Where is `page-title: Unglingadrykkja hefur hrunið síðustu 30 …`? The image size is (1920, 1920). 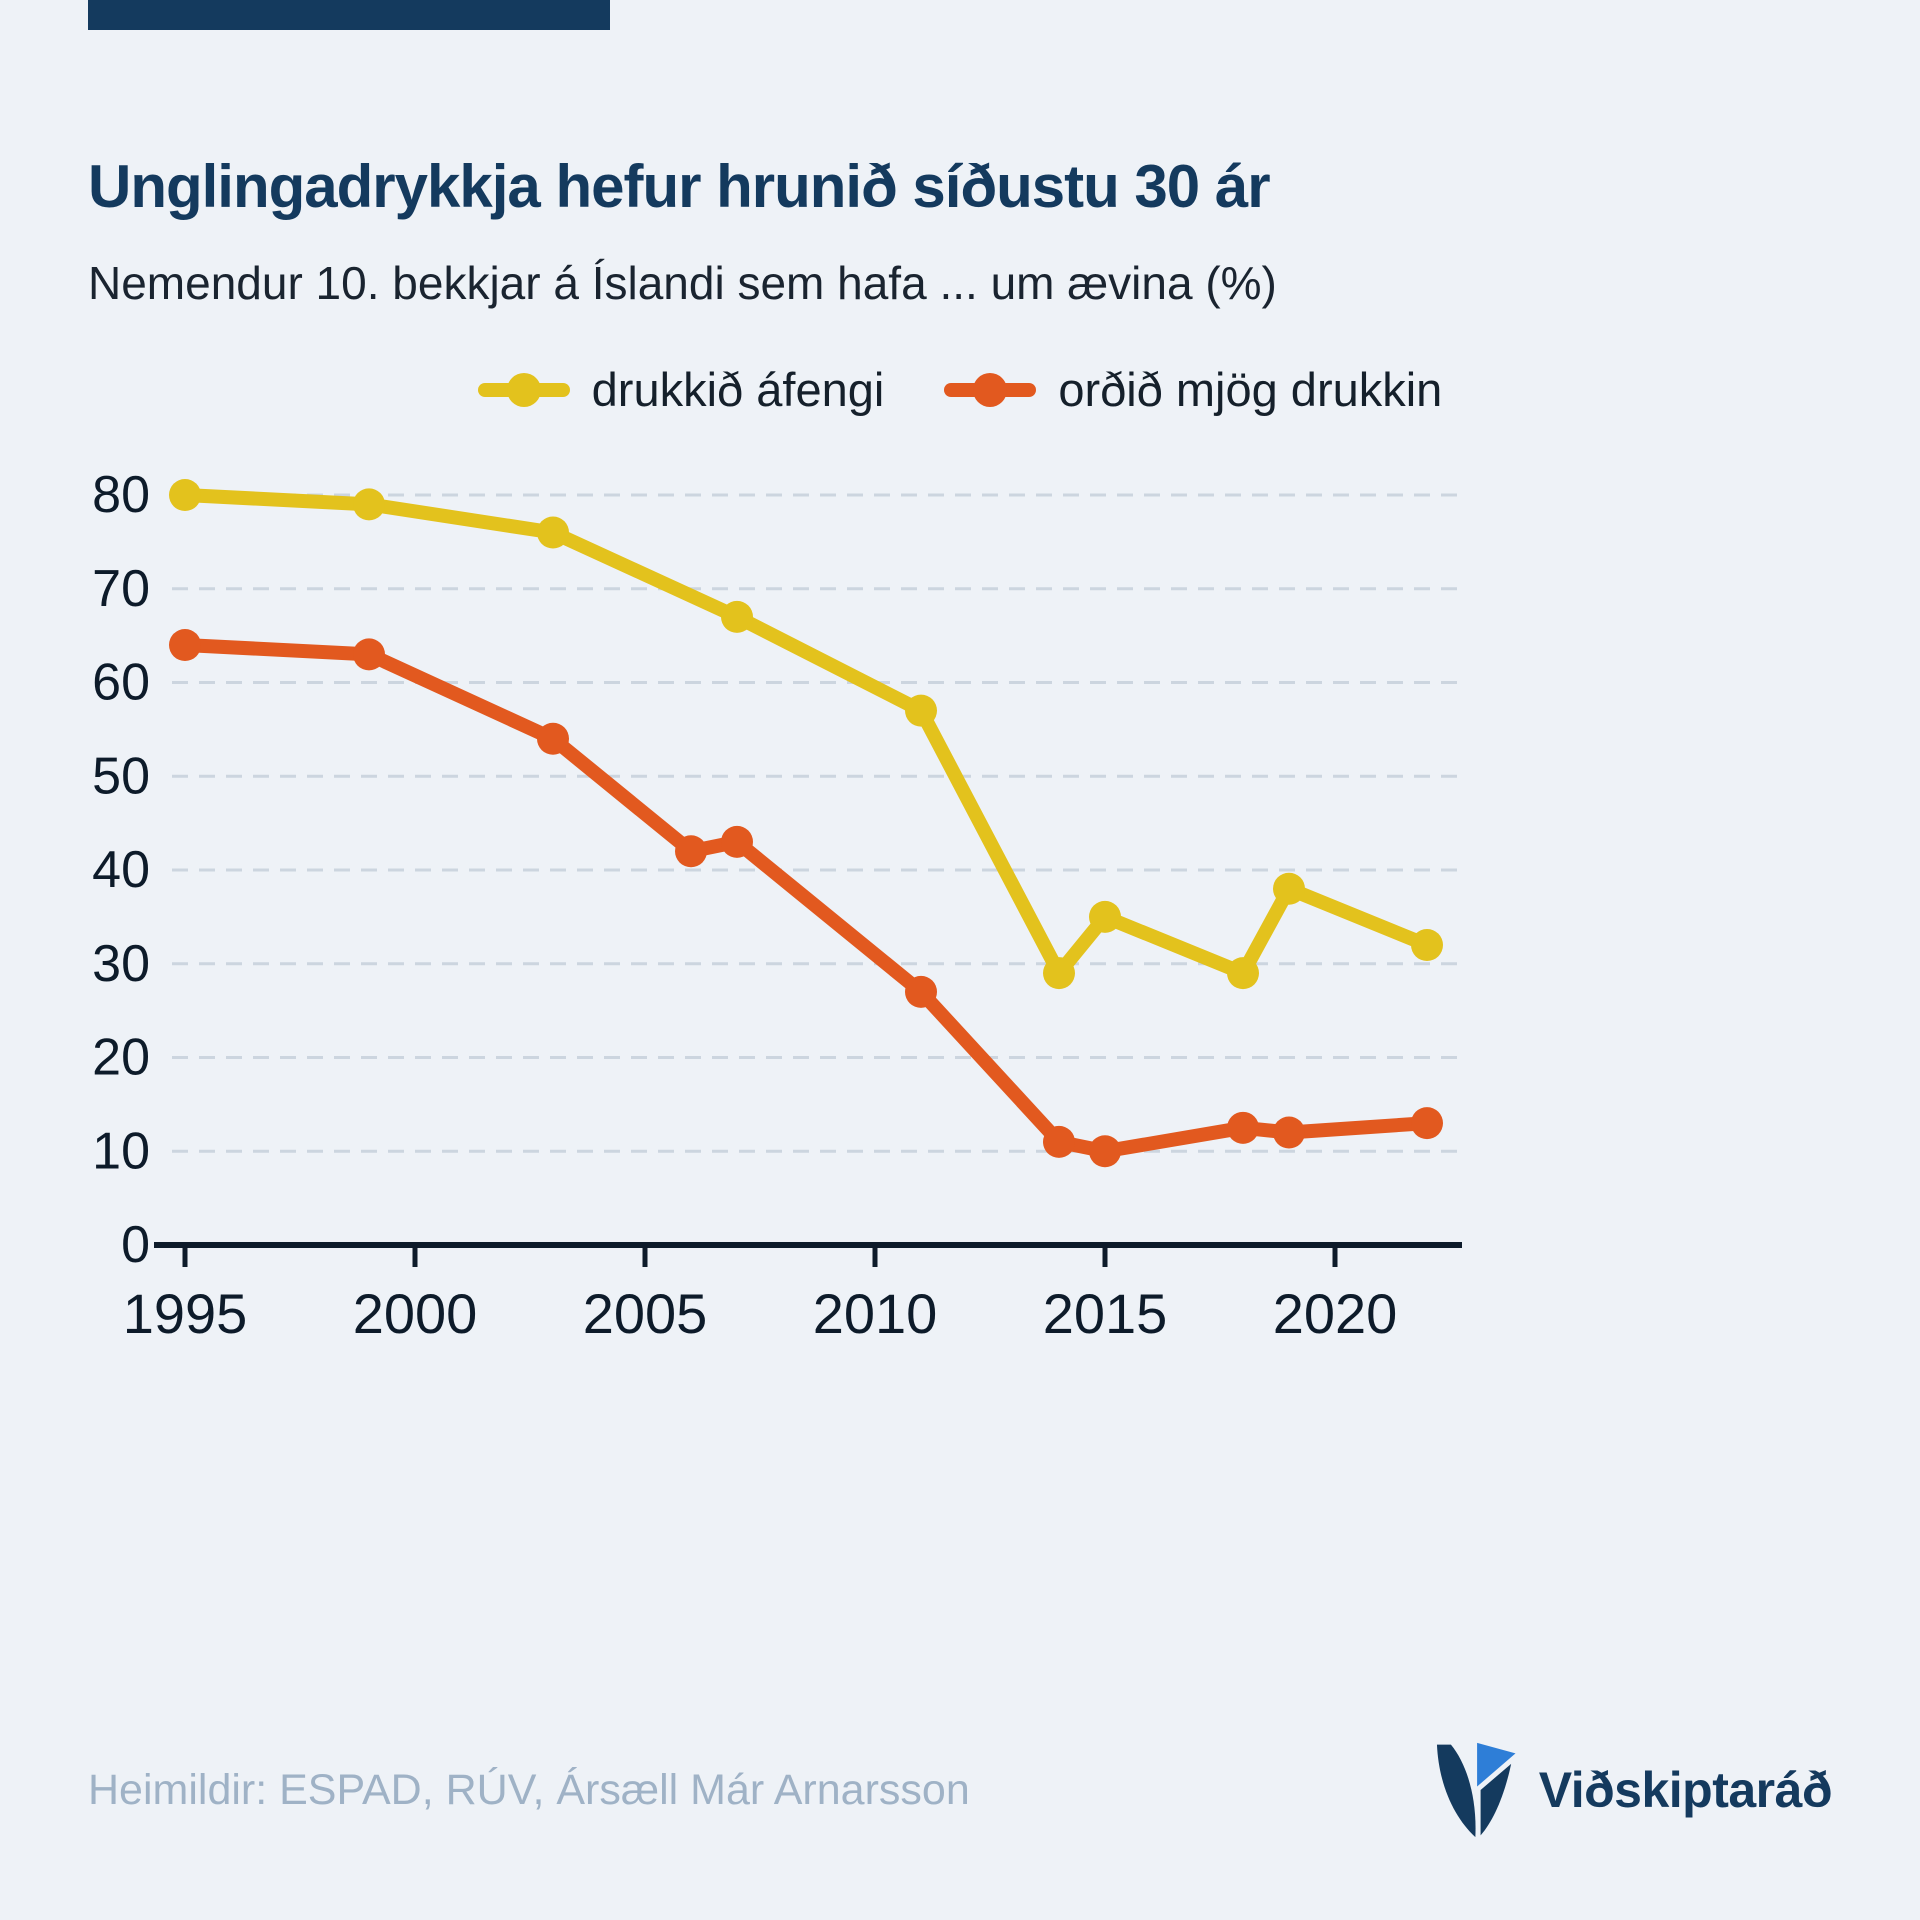
page-title: Unglingadrykkja hefur hrunið síðustu 30 … is located at coordinates (679, 187).